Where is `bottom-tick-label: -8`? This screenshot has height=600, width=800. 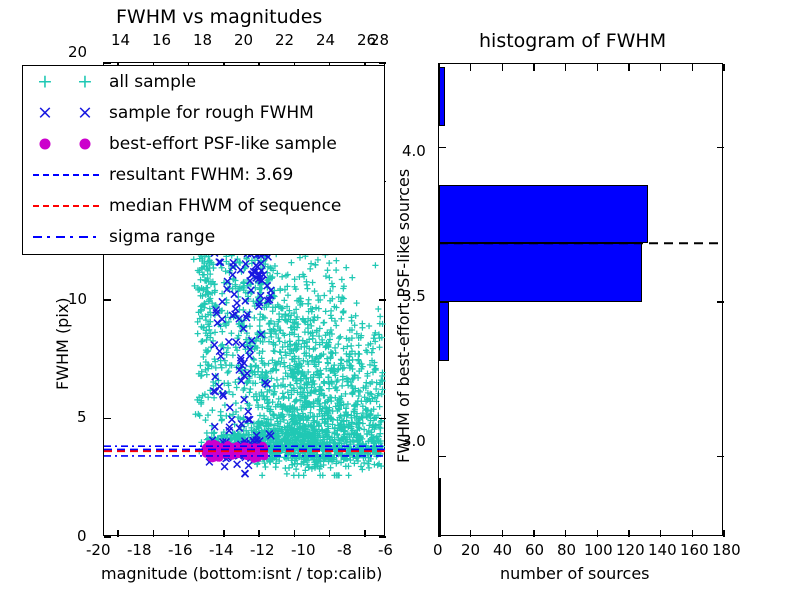
bottom-tick-label: -8 is located at coordinates (344, 550).